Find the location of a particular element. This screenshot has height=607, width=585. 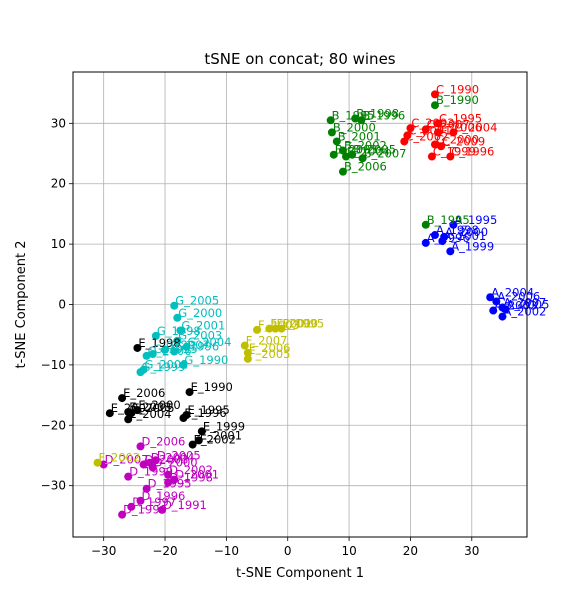

point-label: A_2004 is located at coordinates (512, 292).